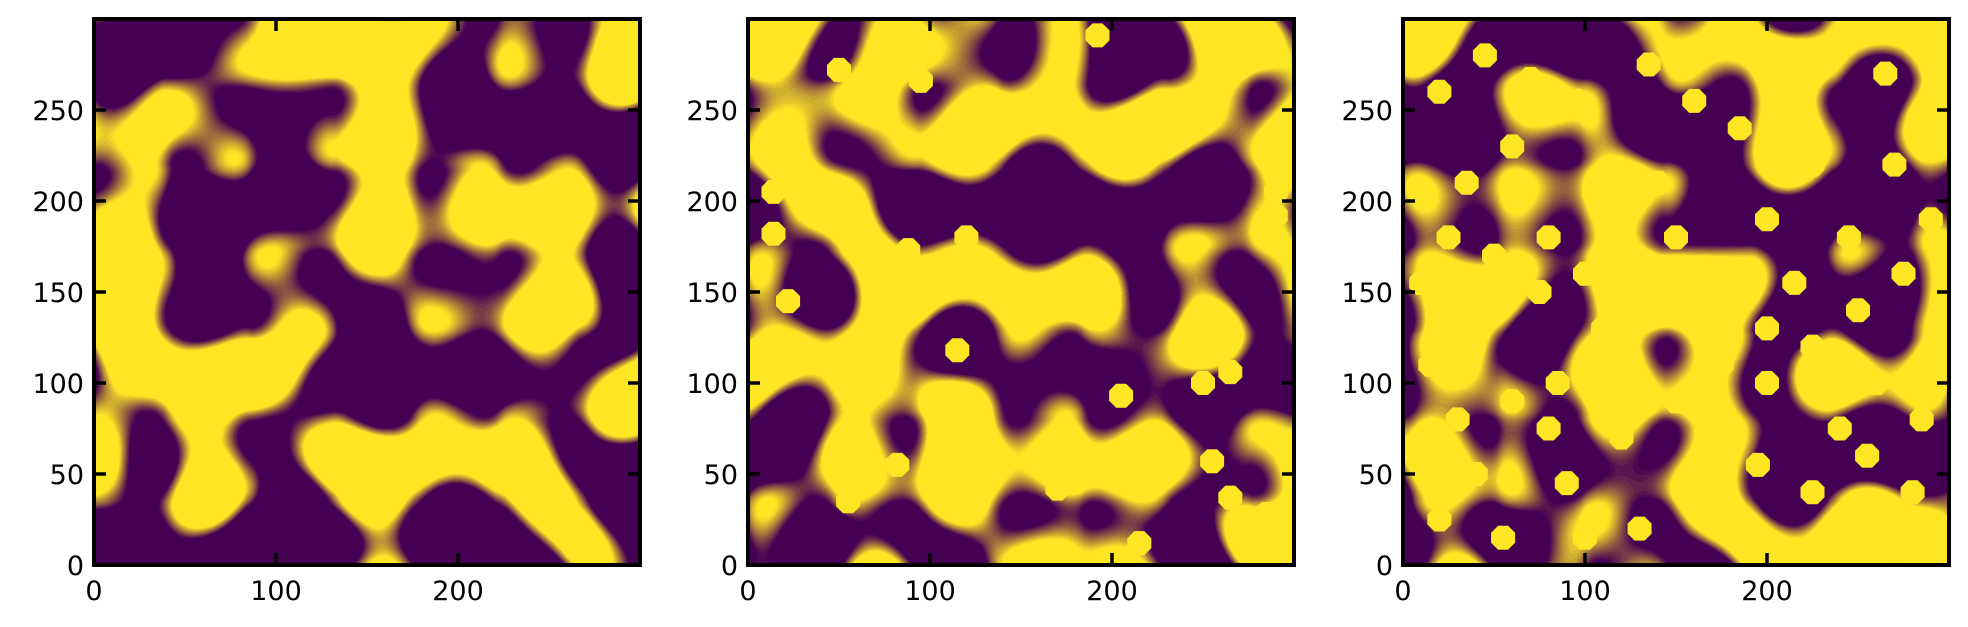 This screenshot has width=1968, height=627. I want to click on panel-1-xtick-label-100: 100, so click(276, 591).